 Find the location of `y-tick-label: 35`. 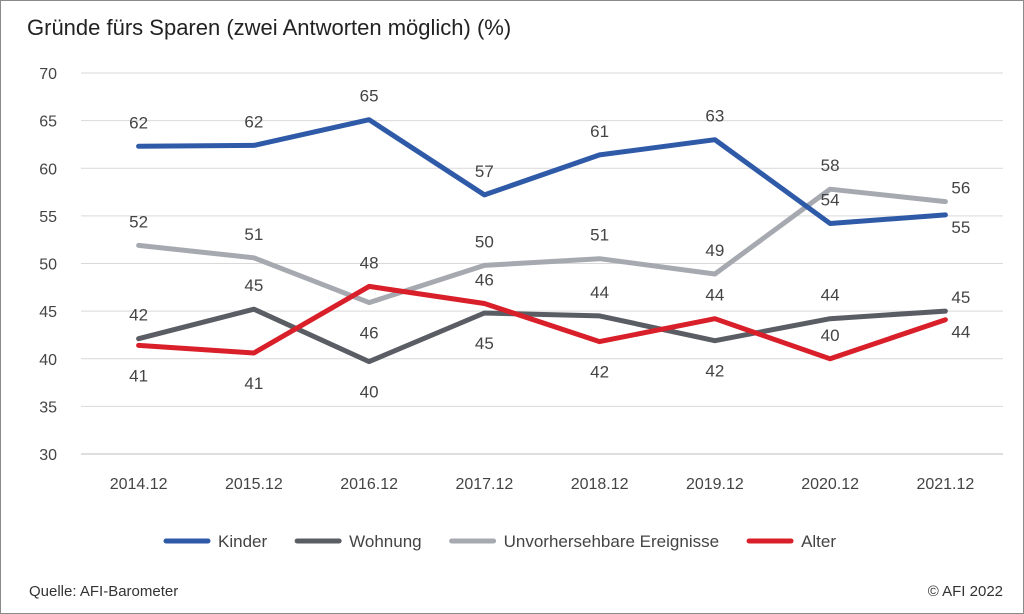

y-tick-label: 35 is located at coordinates (48, 407).